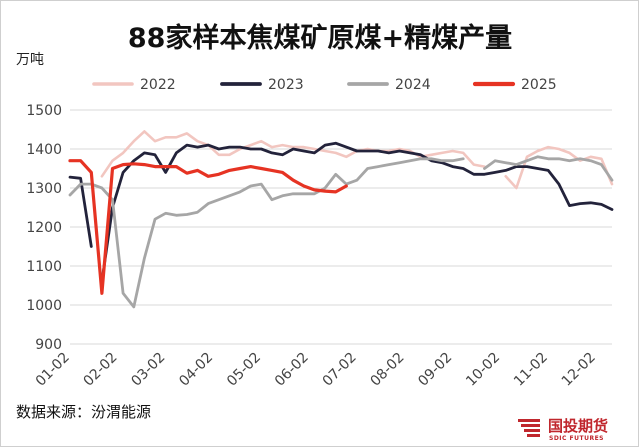  What do you see at coordinates (44, 267) in the screenshot?
I see `y-tick-label: 1100` at bounding box center [44, 267].